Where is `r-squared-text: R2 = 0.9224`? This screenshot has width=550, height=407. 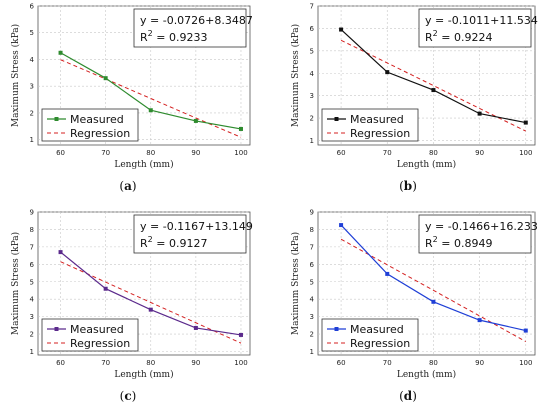 r-squared-text: R2 = 0.9224 is located at coordinates (458, 36).